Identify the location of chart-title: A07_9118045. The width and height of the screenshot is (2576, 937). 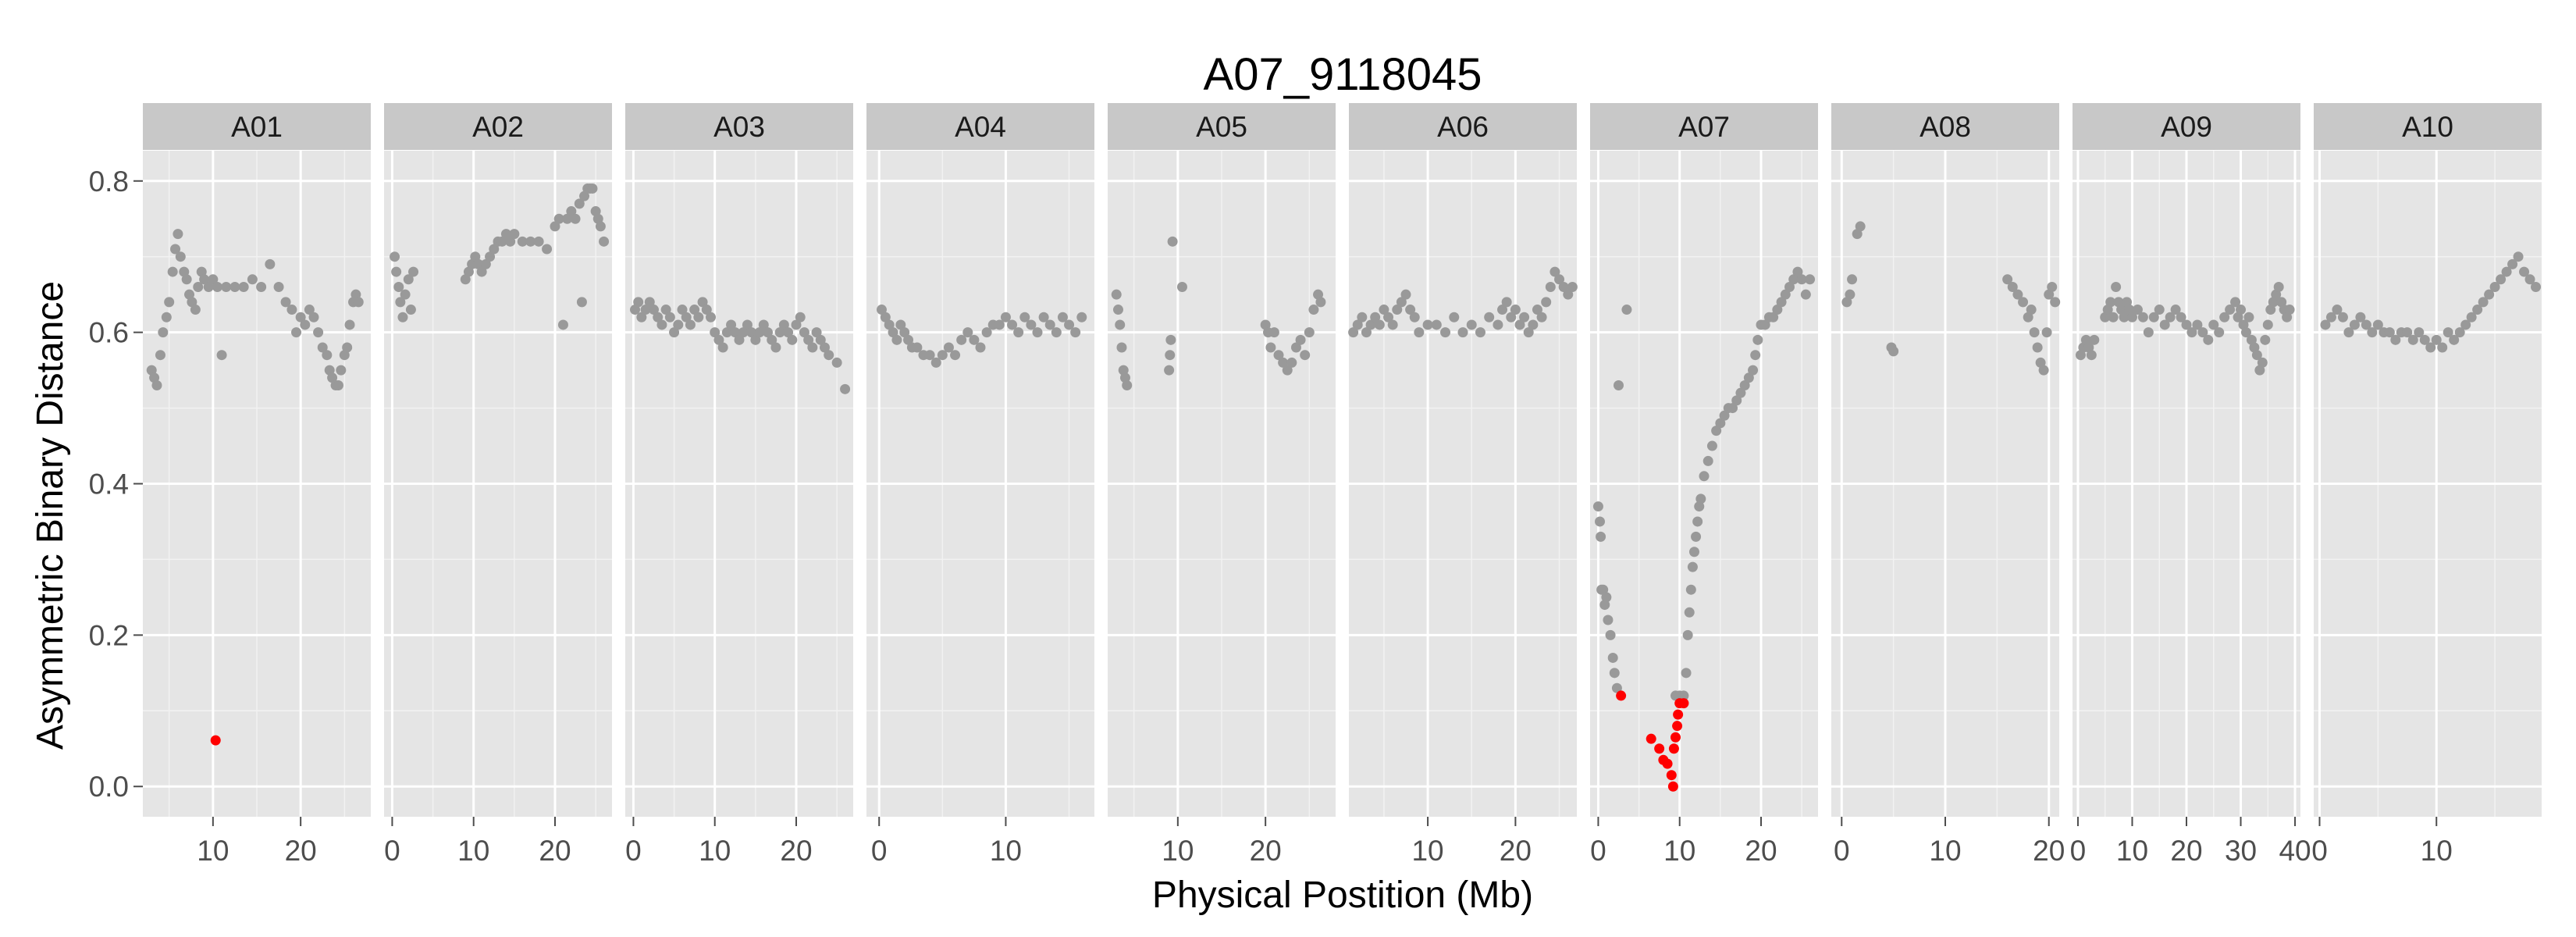
(1343, 74).